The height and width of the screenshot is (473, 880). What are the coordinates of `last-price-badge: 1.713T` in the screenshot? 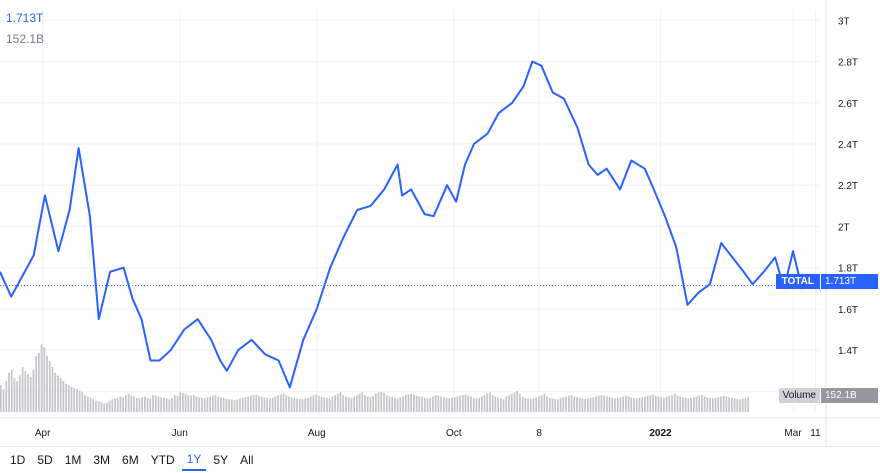 It's located at (849, 281).